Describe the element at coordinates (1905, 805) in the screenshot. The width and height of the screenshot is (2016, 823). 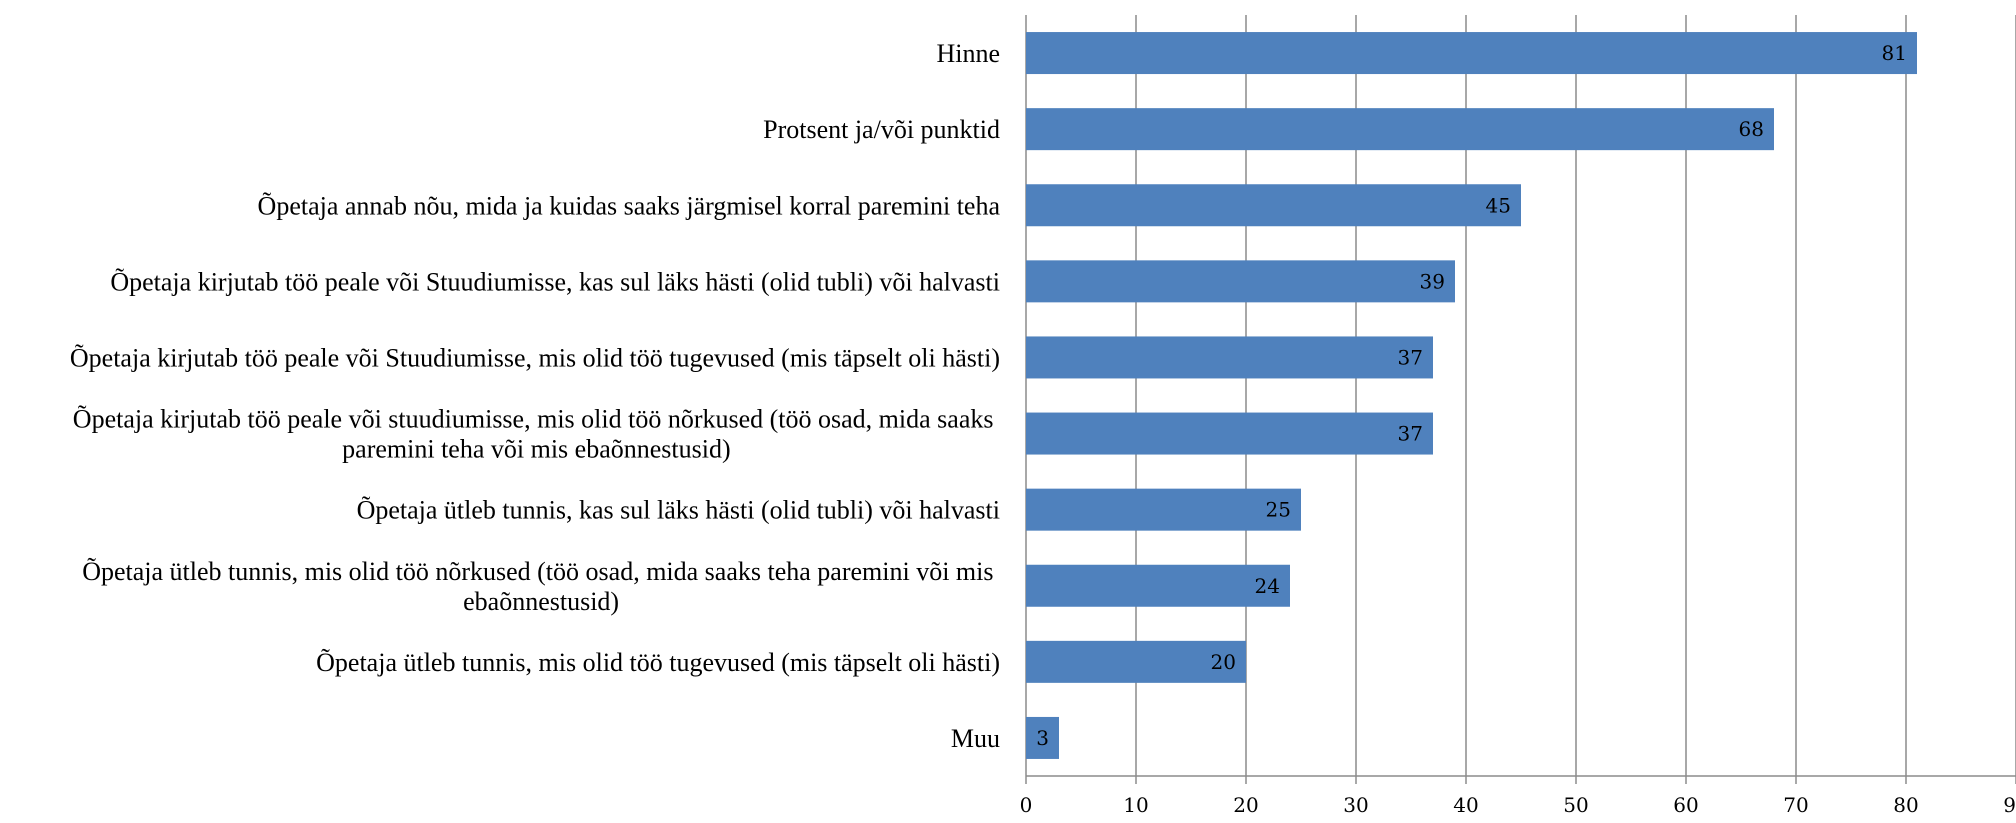
I see `x-tick-label: 80` at that location.